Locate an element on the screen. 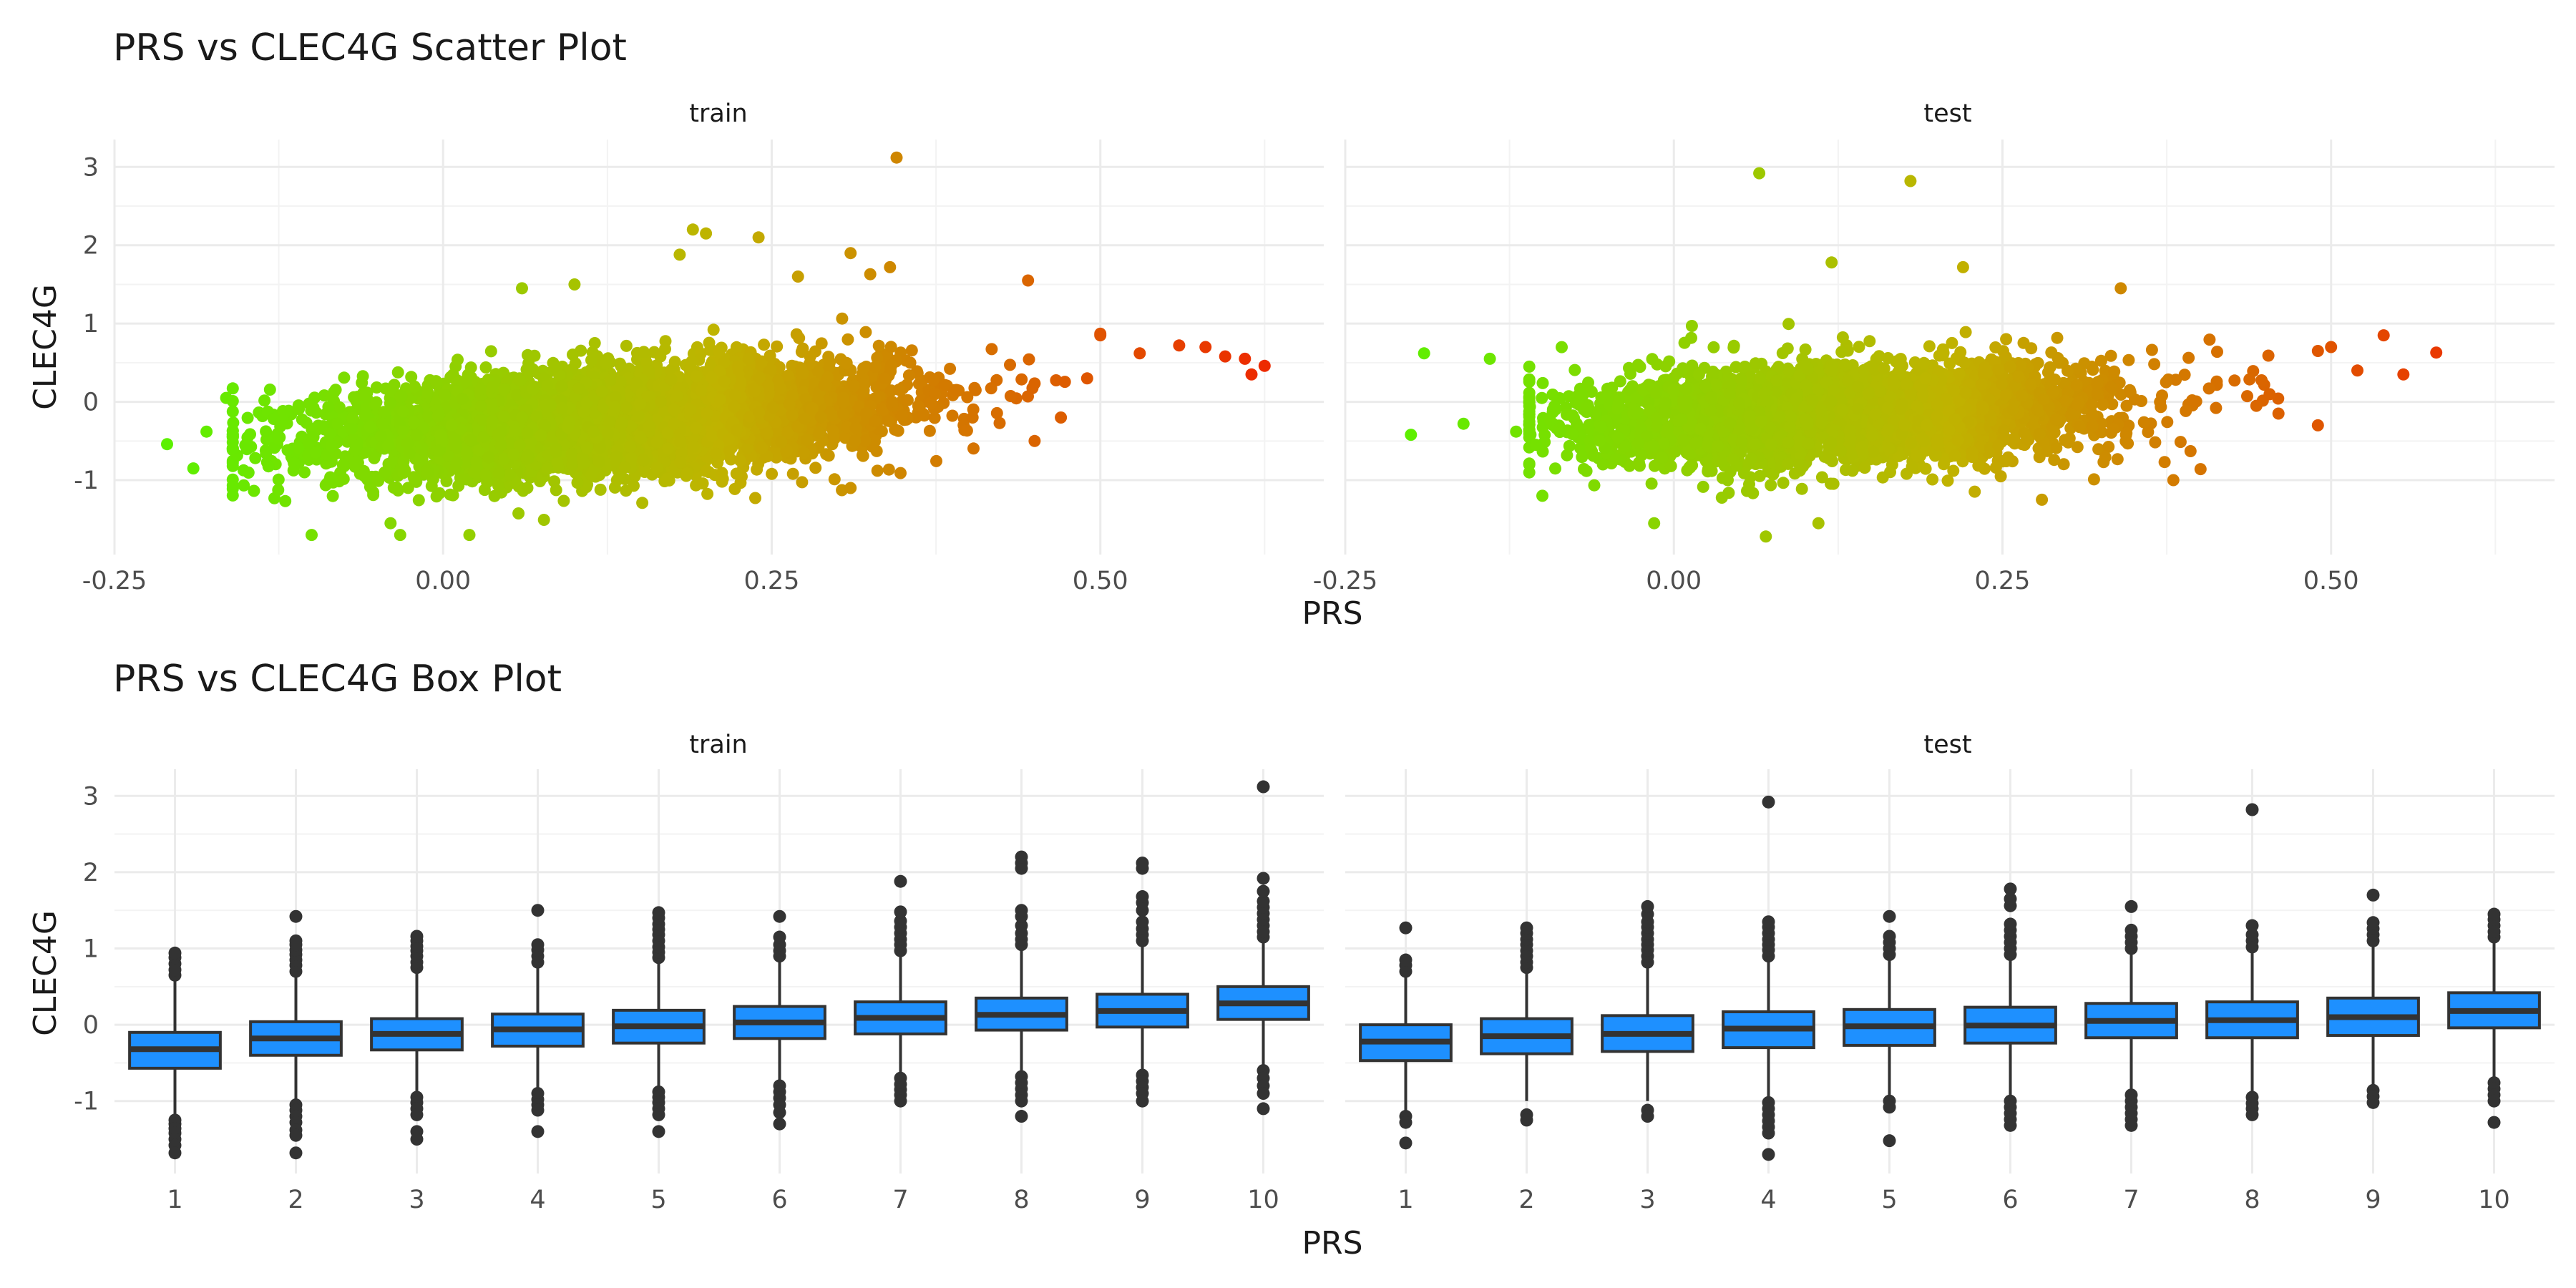 This screenshot has height=1288, width=2576. scatter-plot-title: PRS vs CLEC4G Scatter Plot is located at coordinates (370, 48).